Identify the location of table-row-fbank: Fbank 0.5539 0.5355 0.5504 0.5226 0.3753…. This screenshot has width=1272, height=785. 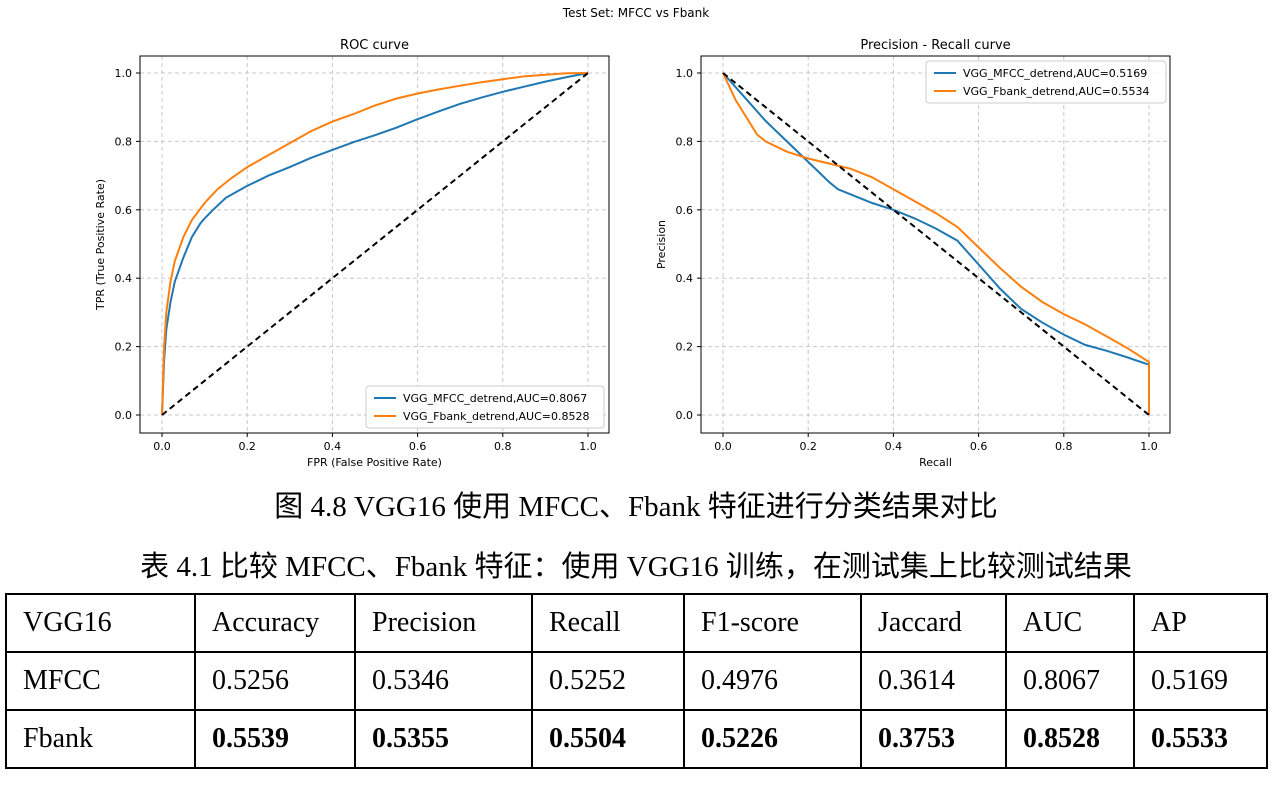
(636, 739).